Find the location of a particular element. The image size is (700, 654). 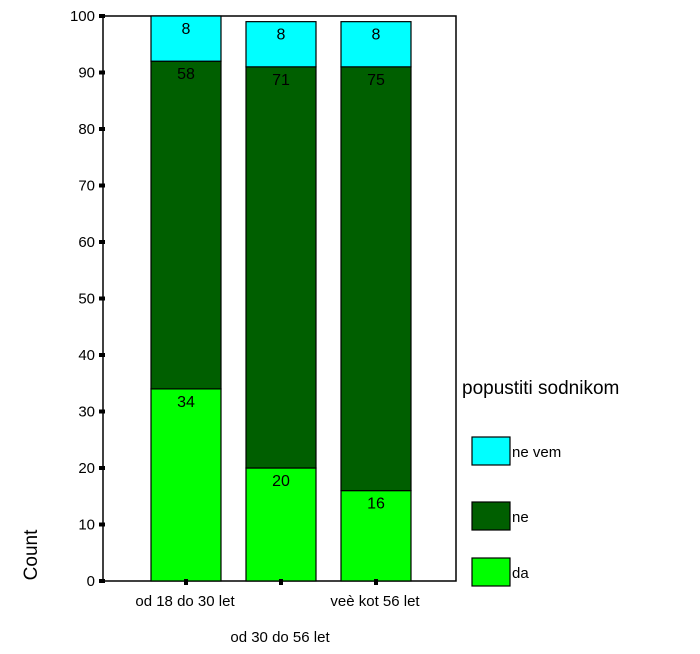

x-tick-label: od 30 do 56 let is located at coordinates (280, 637).